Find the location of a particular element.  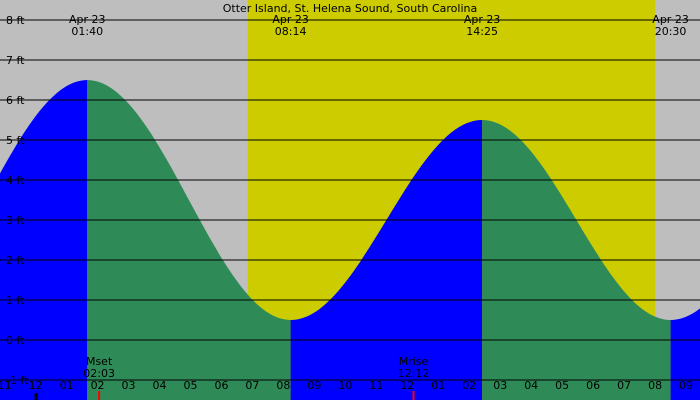

y-tick-label: 2 ft is located at coordinates (15, 260).